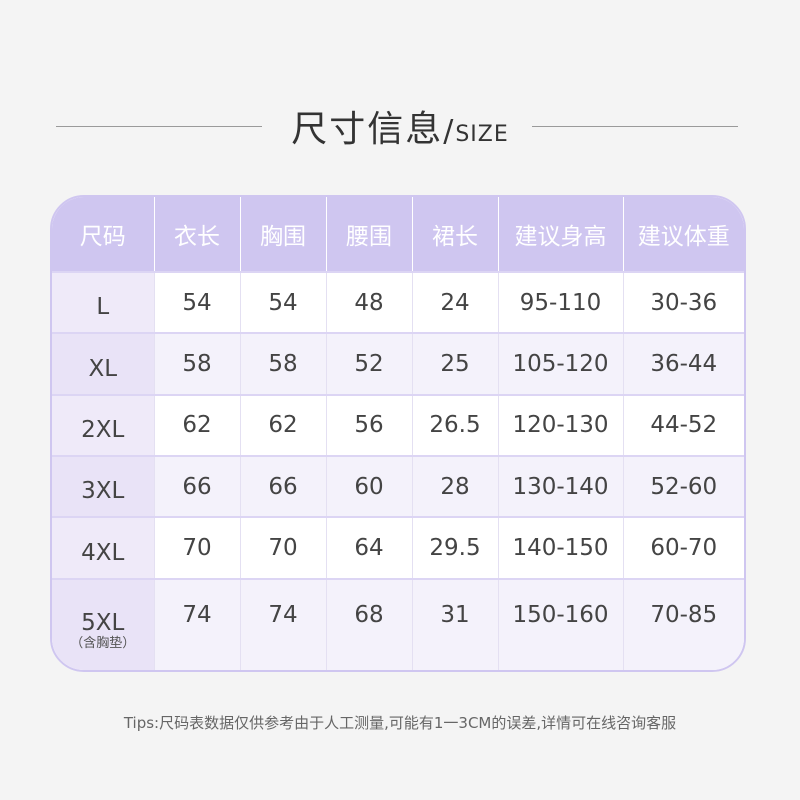 The height and width of the screenshot is (800, 800). I want to click on size-cell: 5XL （含胸垫）, so click(103, 623).